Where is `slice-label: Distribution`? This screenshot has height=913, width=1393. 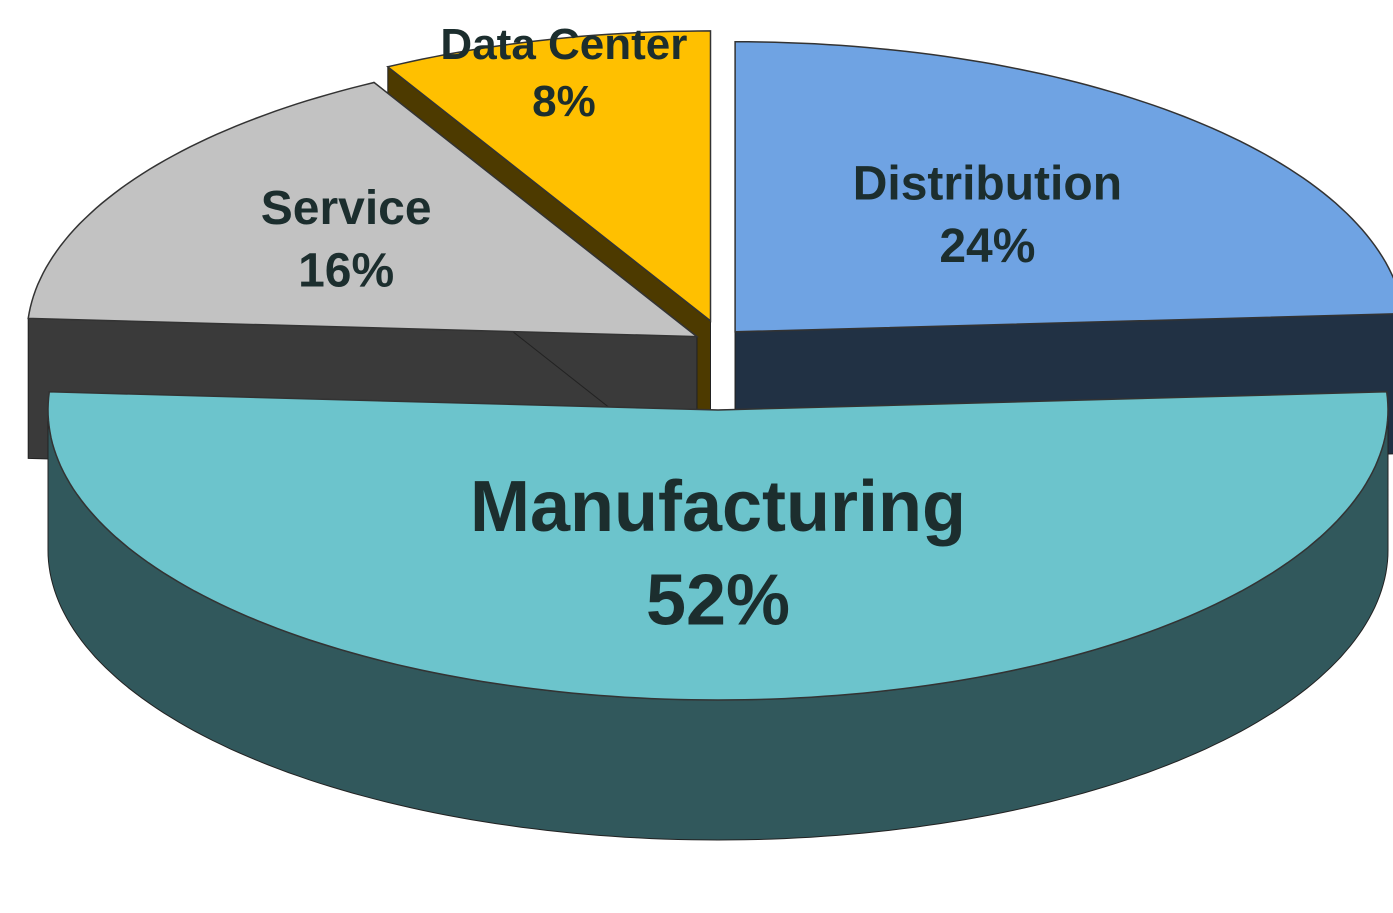 slice-label: Distribution is located at coordinates (987, 183).